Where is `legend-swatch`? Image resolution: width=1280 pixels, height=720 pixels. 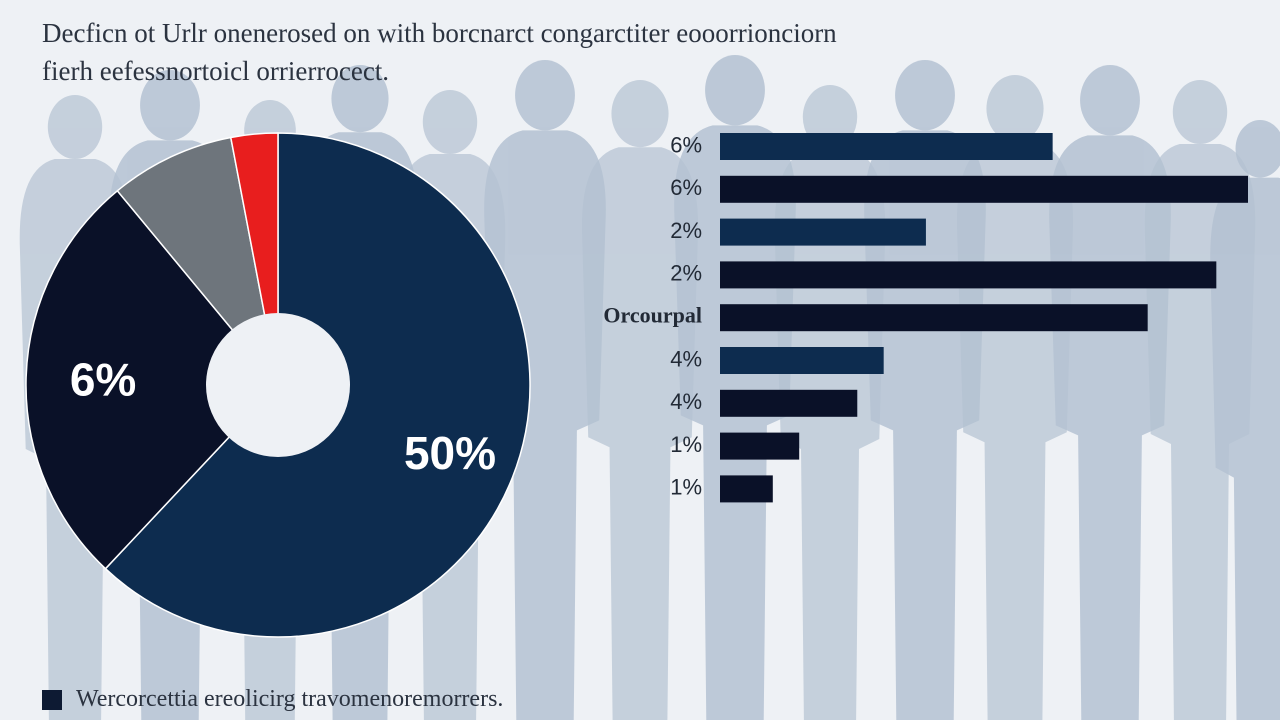
legend-swatch is located at coordinates (52, 699).